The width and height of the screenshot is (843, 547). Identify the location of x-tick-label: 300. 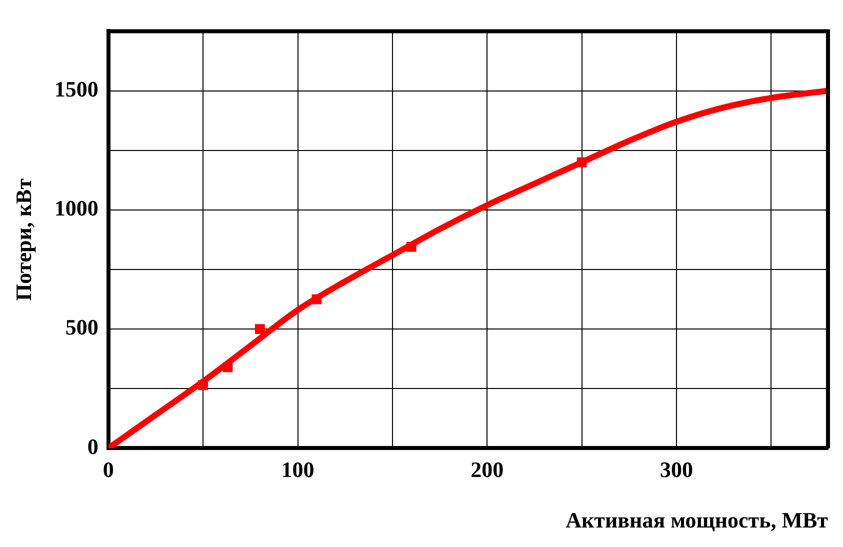
(677, 469).